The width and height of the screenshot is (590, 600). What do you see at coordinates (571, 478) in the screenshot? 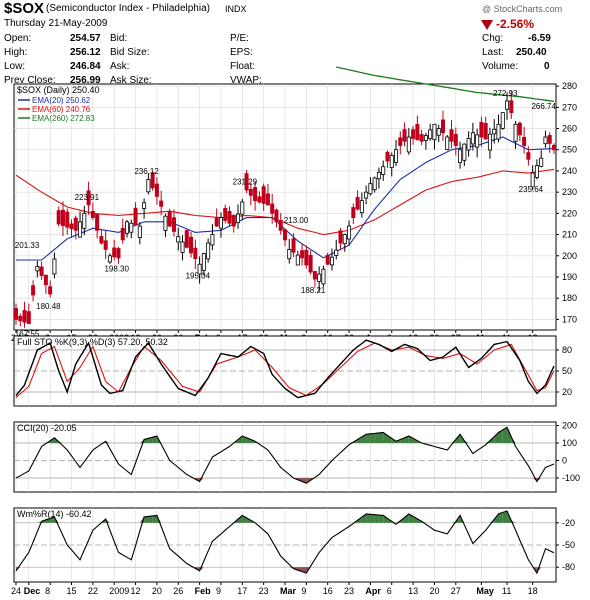
I see `cci-y-tick-label: -100` at bounding box center [571, 478].